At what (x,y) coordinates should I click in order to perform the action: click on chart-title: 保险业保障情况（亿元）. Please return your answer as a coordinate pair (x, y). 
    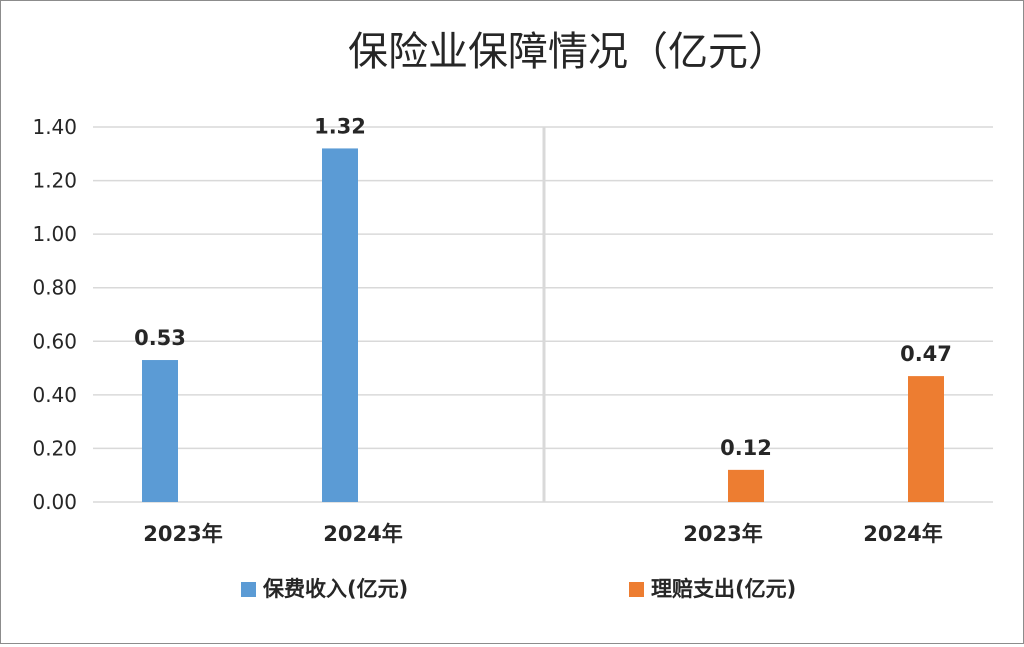
    Looking at the image, I should click on (568, 52).